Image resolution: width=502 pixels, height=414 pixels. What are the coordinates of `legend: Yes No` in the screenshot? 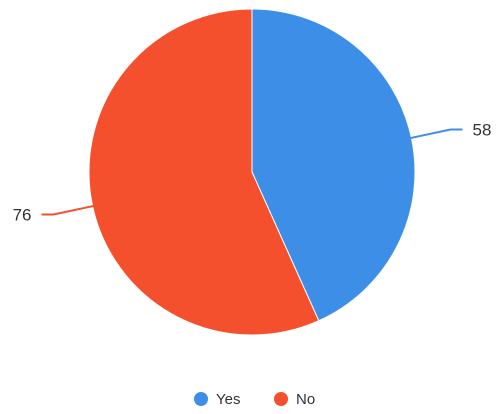 It's located at (254, 399).